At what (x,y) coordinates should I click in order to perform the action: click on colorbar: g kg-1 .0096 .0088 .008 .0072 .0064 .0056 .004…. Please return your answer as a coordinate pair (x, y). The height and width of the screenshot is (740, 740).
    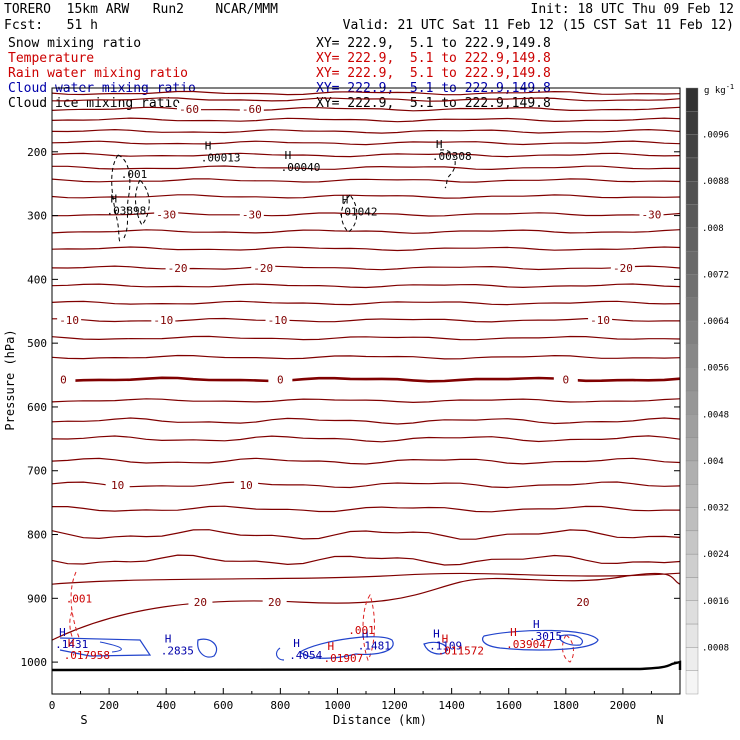
    Looking at the image, I should click on (709, 389).